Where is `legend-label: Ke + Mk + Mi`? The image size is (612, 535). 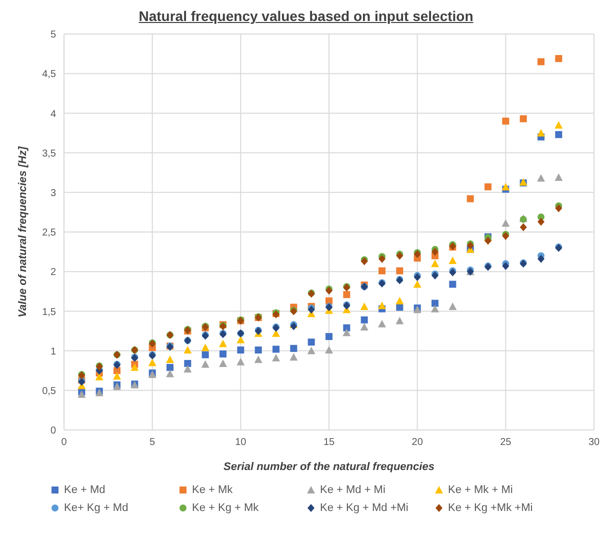 legend-label: Ke + Mk + Mi is located at coordinates (480, 490).